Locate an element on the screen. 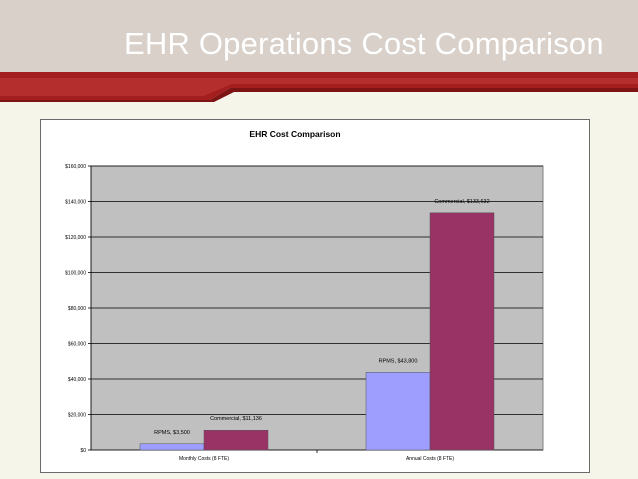 This screenshot has height=479, width=638. slide-title: EHR Operations Cost Comparison is located at coordinates (364, 43).